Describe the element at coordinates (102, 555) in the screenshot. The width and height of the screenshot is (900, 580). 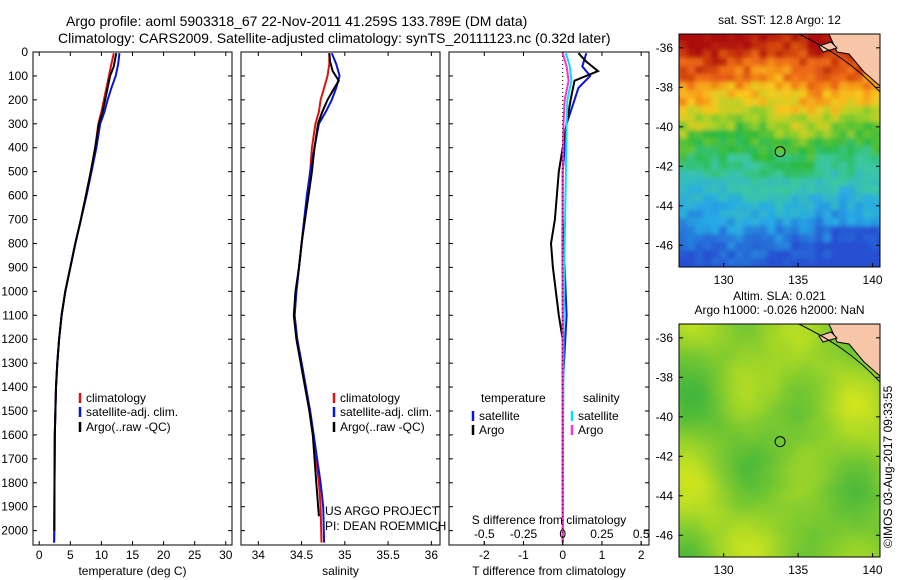
I see `x-tick-label: 10` at that location.